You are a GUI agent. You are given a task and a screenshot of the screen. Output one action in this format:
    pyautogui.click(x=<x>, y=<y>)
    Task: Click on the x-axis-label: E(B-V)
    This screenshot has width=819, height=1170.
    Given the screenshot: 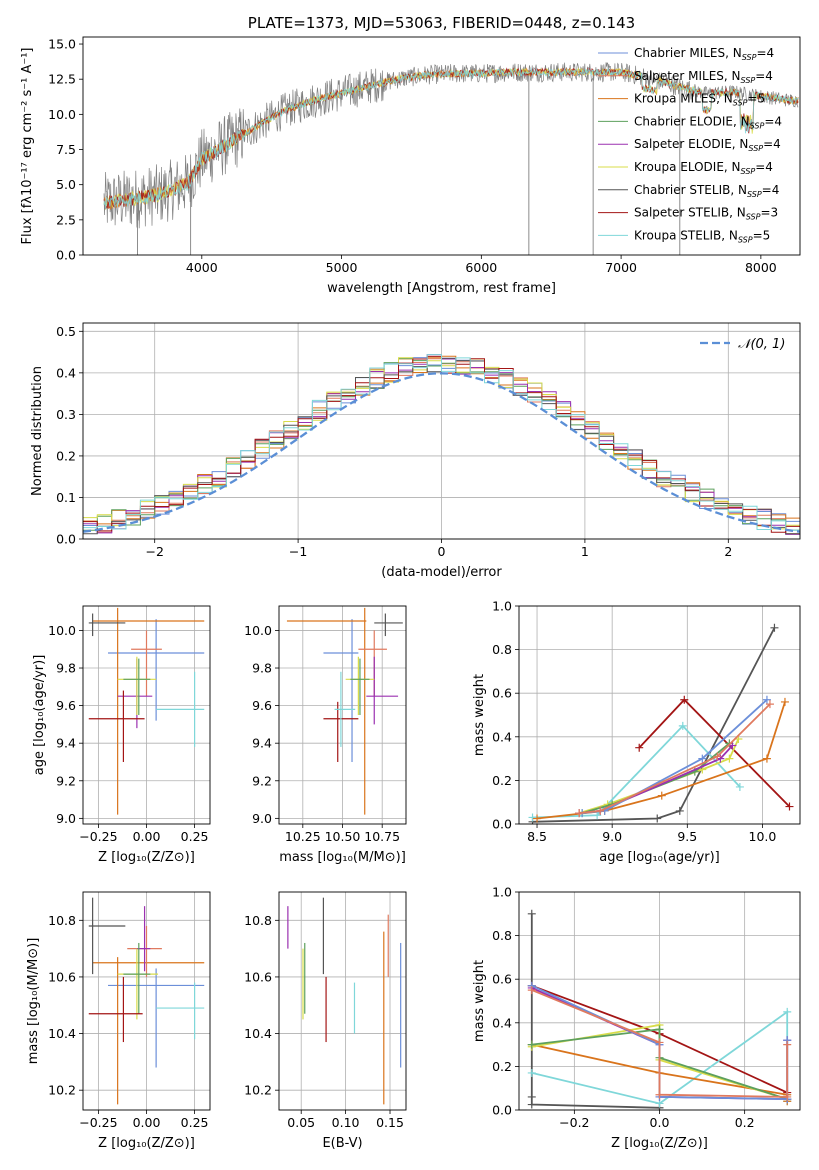 What is the action you would take?
    pyautogui.click(x=342, y=1143)
    